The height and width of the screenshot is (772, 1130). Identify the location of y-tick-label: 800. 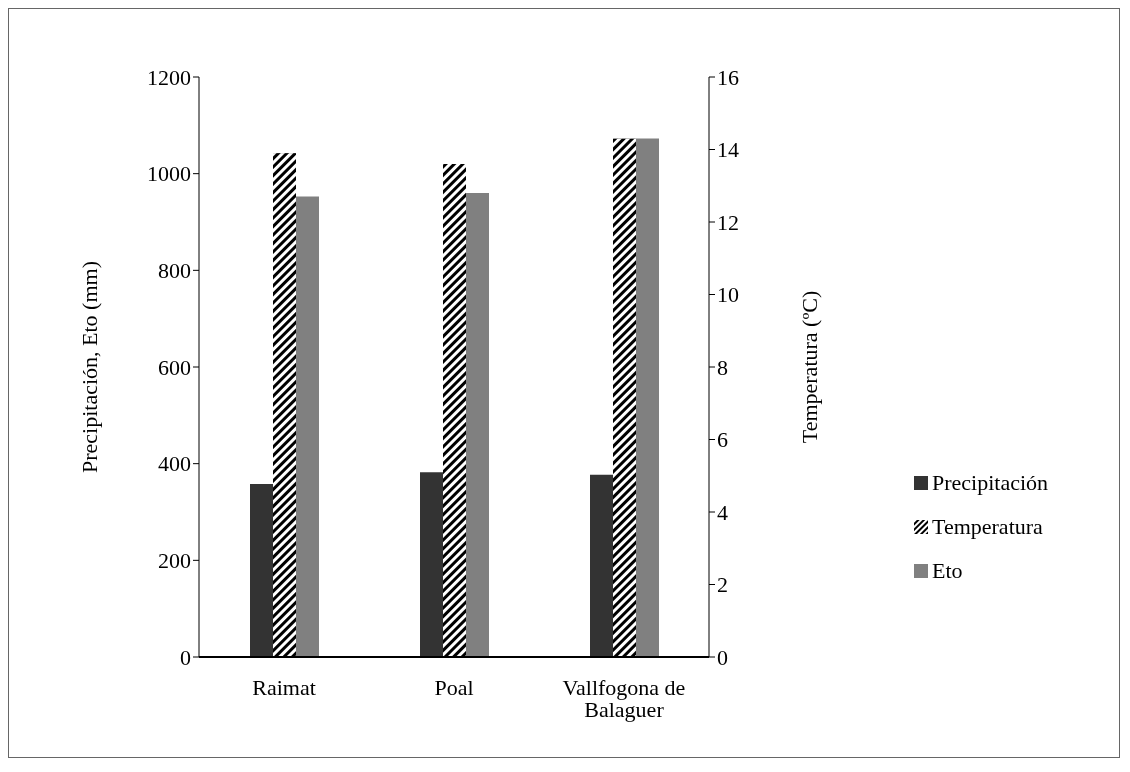
(174, 271).